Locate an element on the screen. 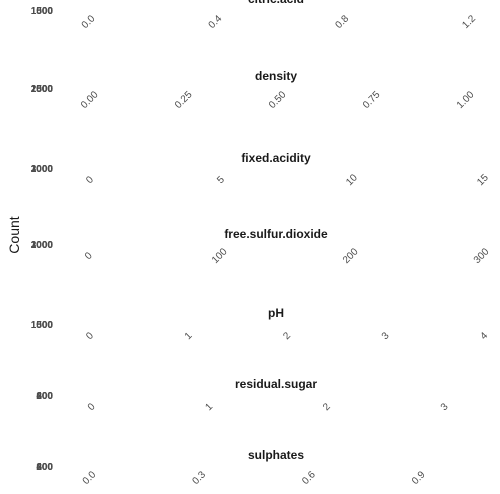 Image resolution: width=500 pixels, height=494 pixels. x-tick-label: 4 is located at coordinates (484, 336).